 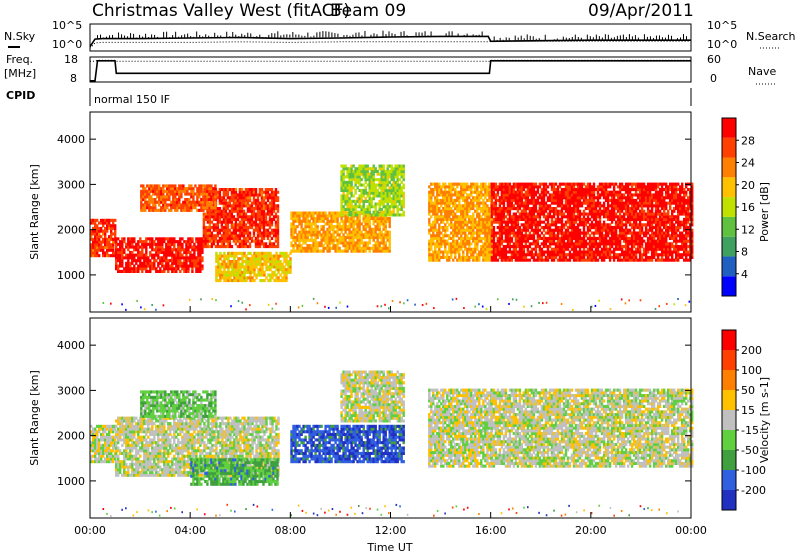 What do you see at coordinates (753, 470) in the screenshot?
I see `velocity-colorbar-tick: -100` at bounding box center [753, 470].